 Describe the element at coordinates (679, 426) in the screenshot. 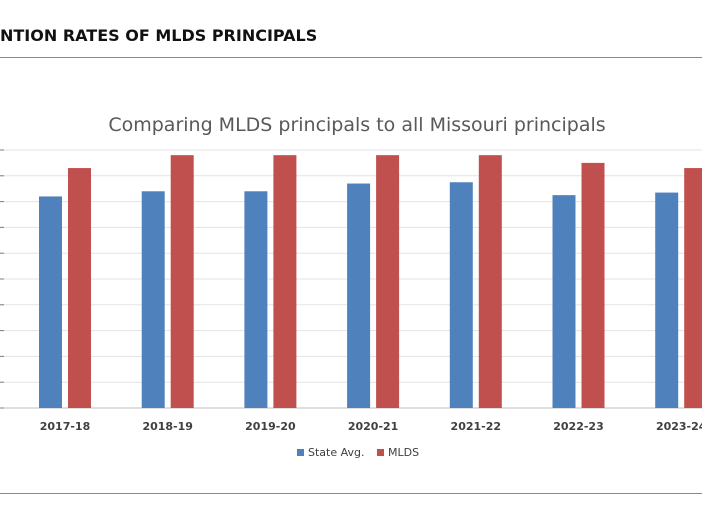

I see `x-tick-label: 2023-24` at that location.